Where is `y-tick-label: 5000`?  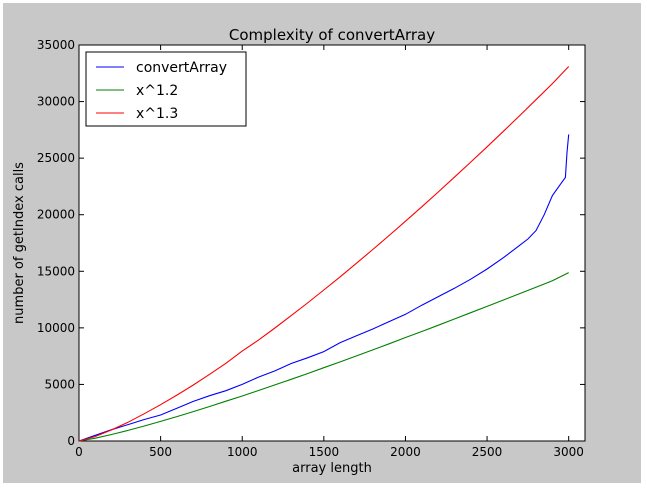
y-tick-label: 5000 is located at coordinates (59, 384).